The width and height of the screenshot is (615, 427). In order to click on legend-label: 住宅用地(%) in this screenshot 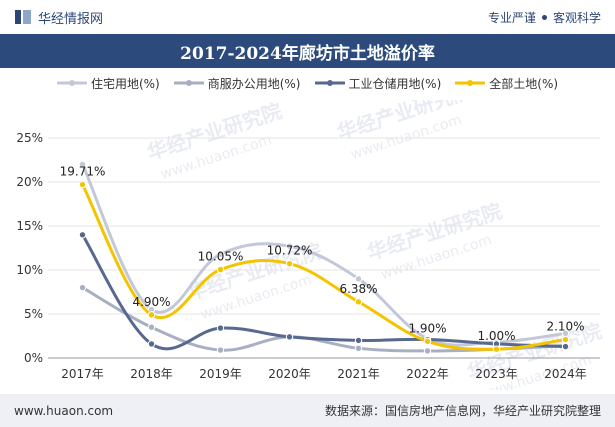, I will do `click(125, 83)`.